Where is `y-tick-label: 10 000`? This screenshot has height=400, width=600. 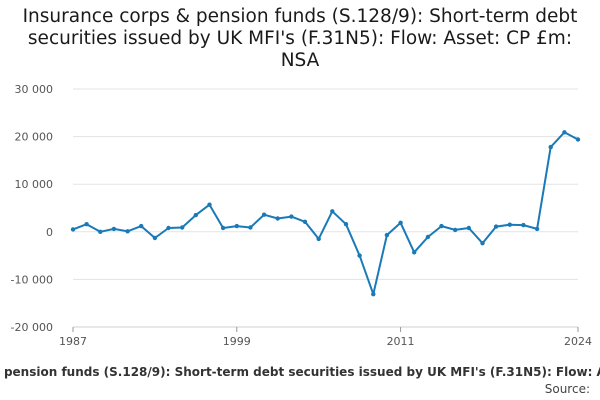
y-tick-label: 10 000 is located at coordinates (34, 184).